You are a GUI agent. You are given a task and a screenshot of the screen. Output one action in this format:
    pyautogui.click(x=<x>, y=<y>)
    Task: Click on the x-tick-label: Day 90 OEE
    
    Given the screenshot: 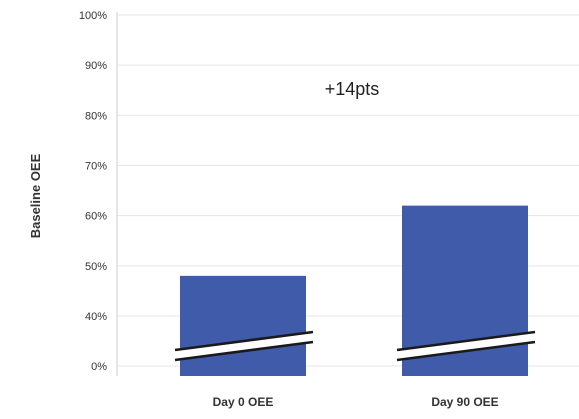 What is the action you would take?
    pyautogui.click(x=464, y=402)
    